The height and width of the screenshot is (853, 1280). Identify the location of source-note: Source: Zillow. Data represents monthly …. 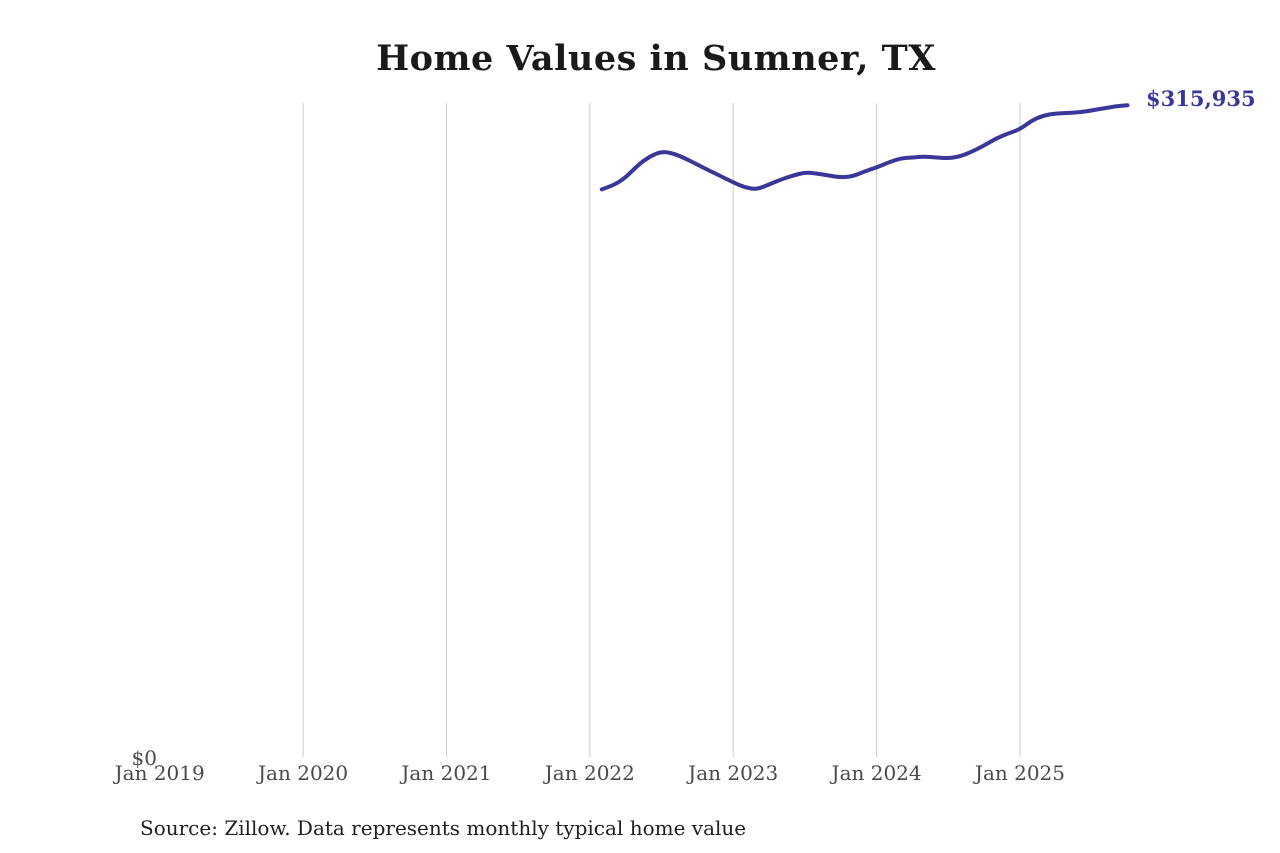
(443, 828).